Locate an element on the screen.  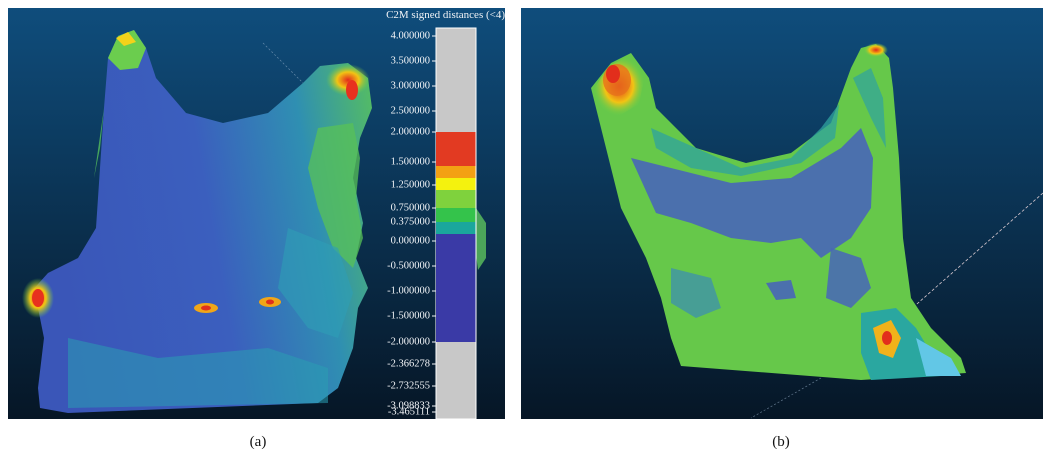
scalar-tick-label: 4.000000 is located at coordinates (413, 36).